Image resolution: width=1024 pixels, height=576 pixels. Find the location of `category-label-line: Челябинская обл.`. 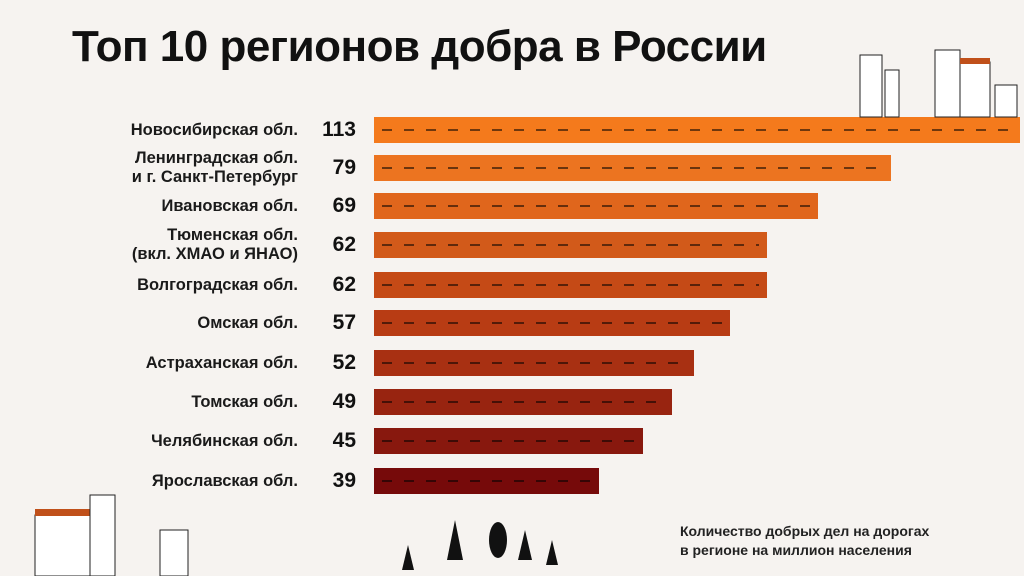

category-label-line: Челябинская обл. is located at coordinates (224, 440).